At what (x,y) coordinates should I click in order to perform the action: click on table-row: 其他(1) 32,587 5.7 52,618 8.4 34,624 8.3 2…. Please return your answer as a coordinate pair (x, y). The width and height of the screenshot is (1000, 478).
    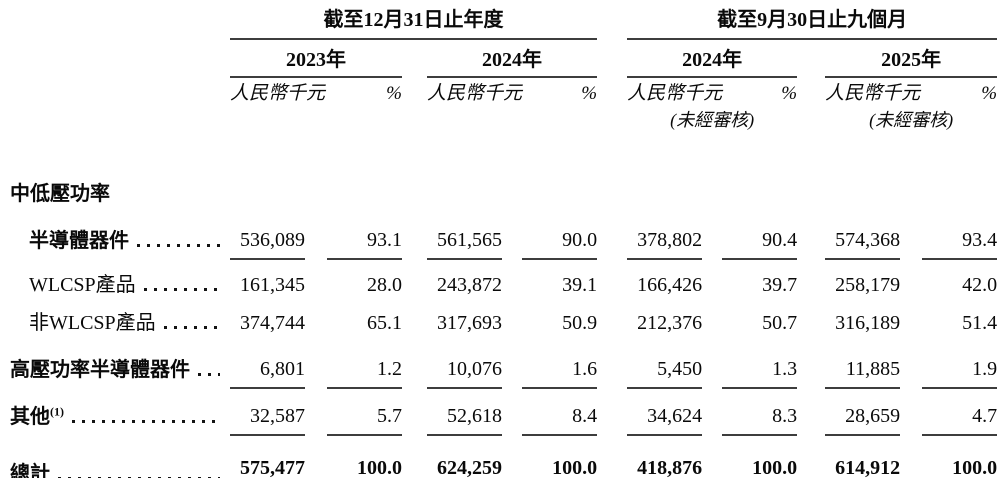
    Looking at the image, I should click on (504, 412).